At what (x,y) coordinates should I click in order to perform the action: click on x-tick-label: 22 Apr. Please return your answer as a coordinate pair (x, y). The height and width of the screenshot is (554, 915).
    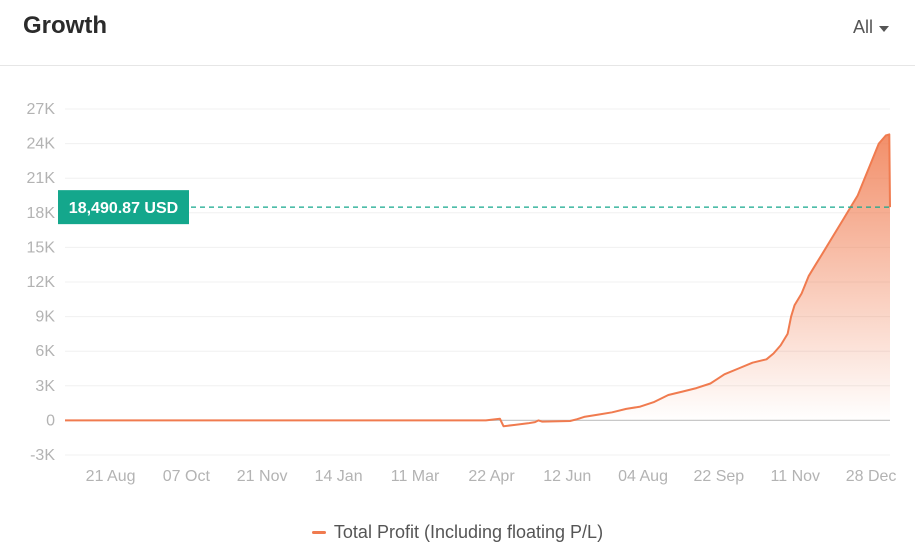
    Looking at the image, I should click on (491, 476).